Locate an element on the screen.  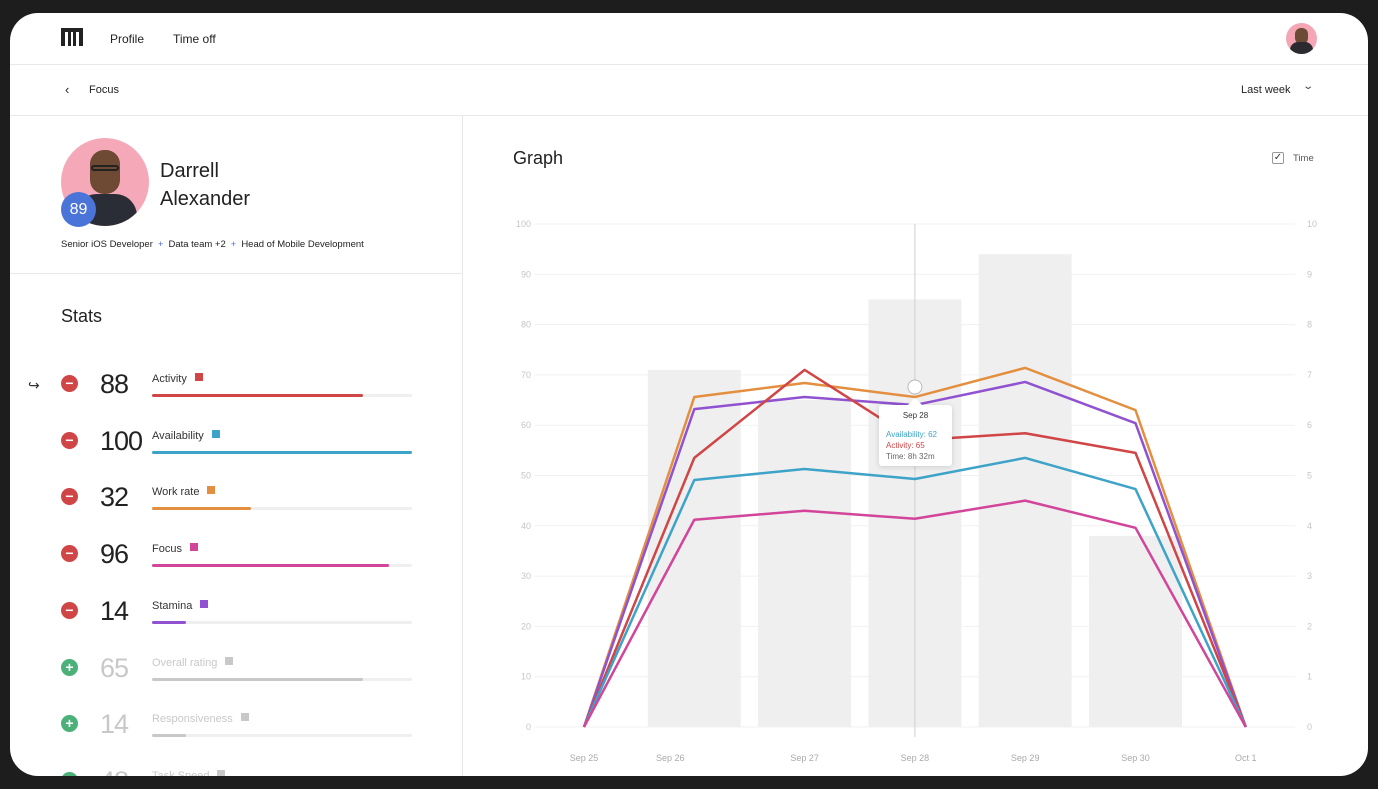
stat-value: 88 is located at coordinates (114, 384).